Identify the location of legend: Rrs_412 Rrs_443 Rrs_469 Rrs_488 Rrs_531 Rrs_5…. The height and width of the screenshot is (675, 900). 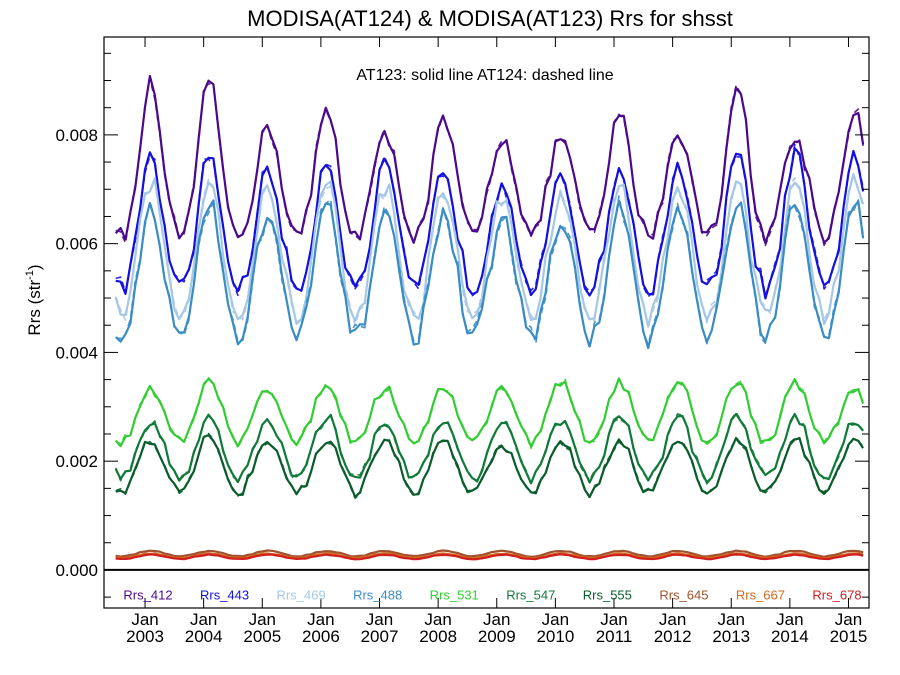
(492, 594).